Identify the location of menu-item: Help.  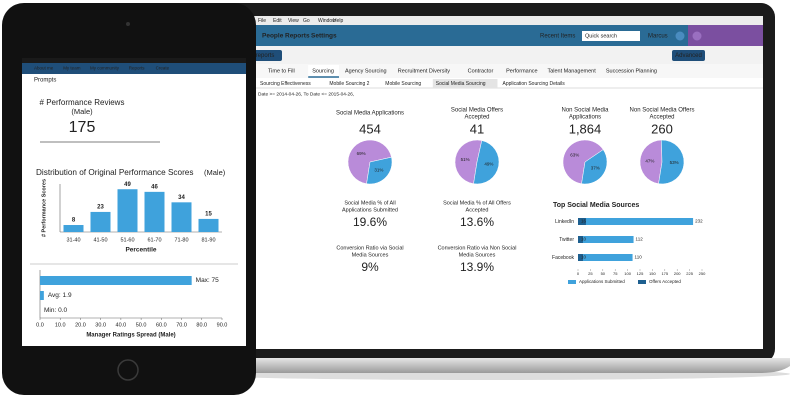
(338, 21).